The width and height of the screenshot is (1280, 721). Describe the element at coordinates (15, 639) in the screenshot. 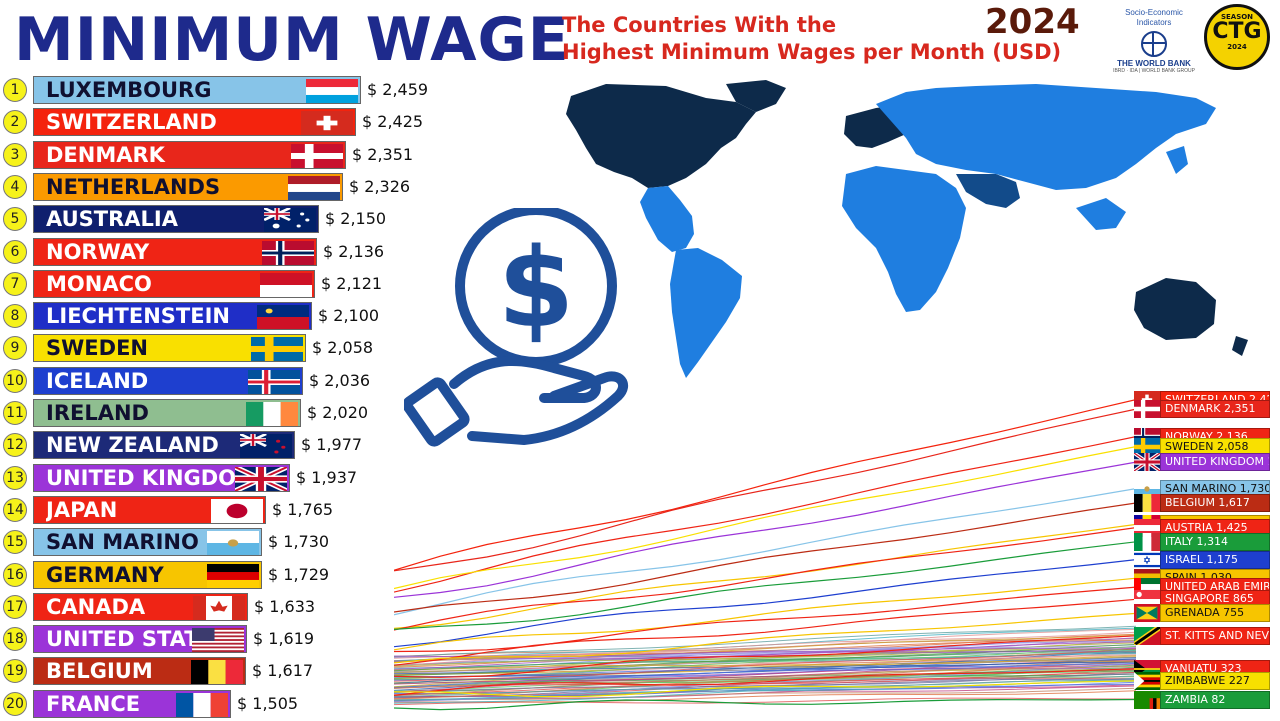

I see `rank-number: 18` at that location.